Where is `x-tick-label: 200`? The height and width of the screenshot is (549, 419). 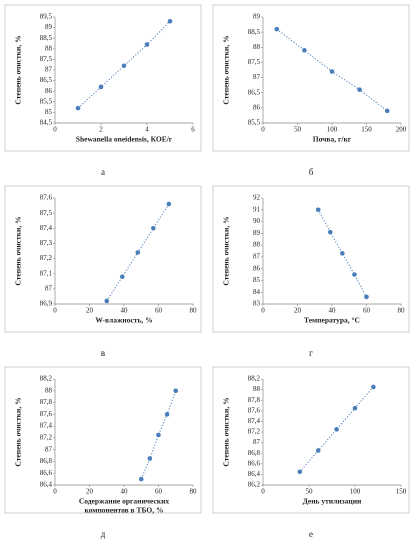 x-tick-label: 200 is located at coordinates (401, 130).